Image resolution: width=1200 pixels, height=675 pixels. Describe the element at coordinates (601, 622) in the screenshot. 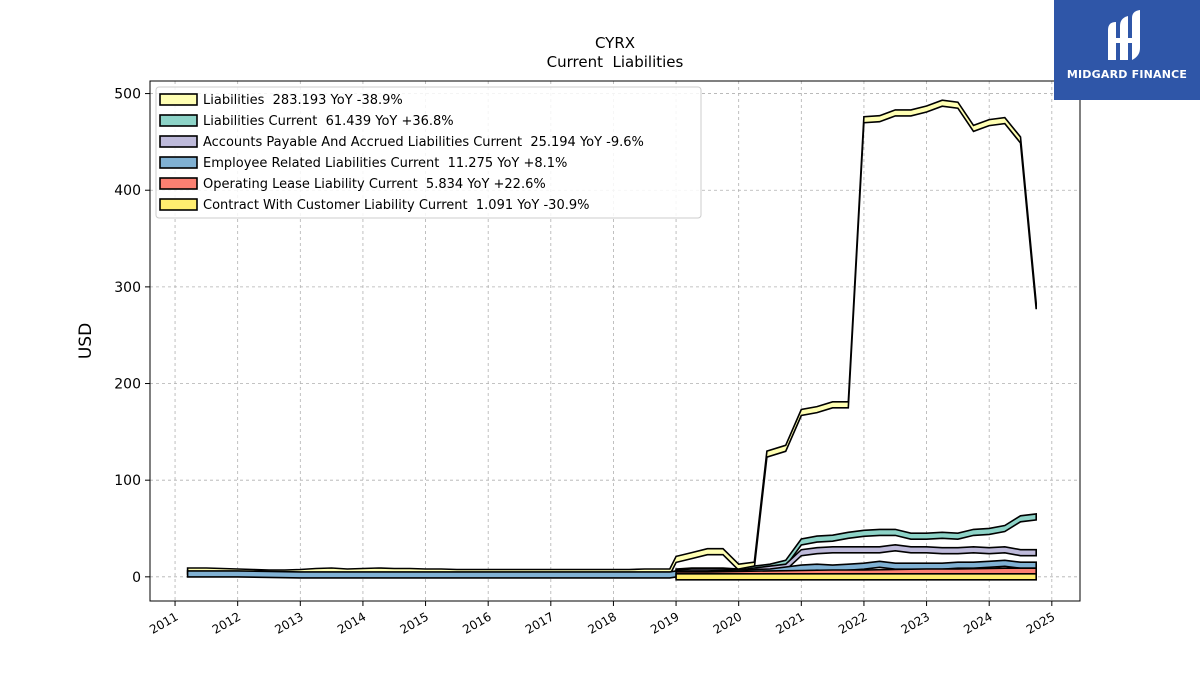

I see `x-tick-label: 2018` at that location.